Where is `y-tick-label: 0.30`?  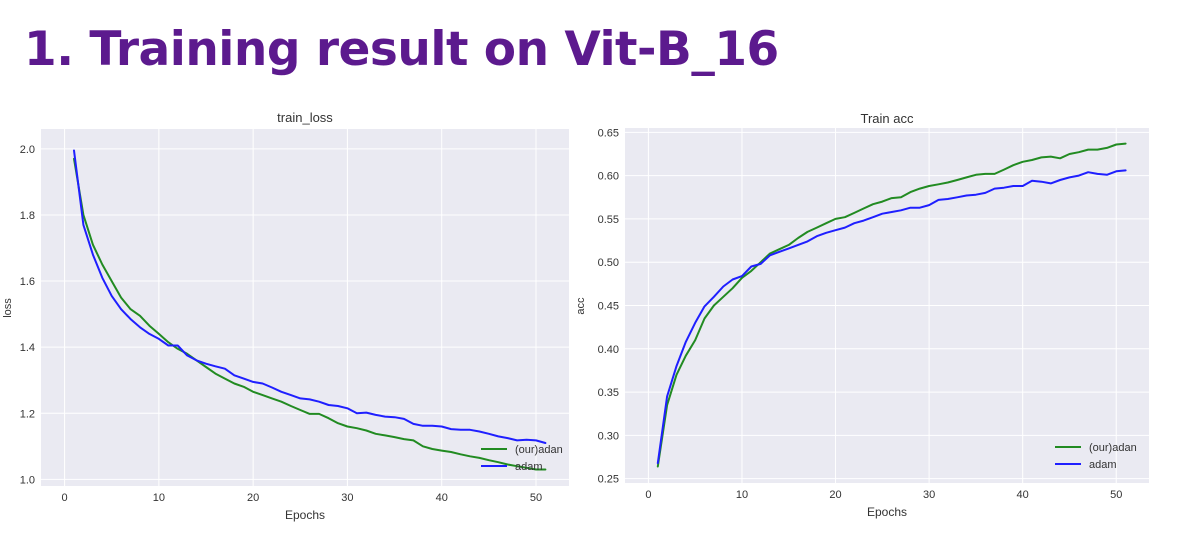 y-tick-label: 0.30 is located at coordinates (608, 436).